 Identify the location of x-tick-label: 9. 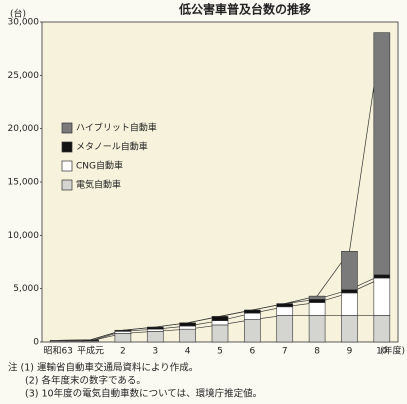
(350, 352).